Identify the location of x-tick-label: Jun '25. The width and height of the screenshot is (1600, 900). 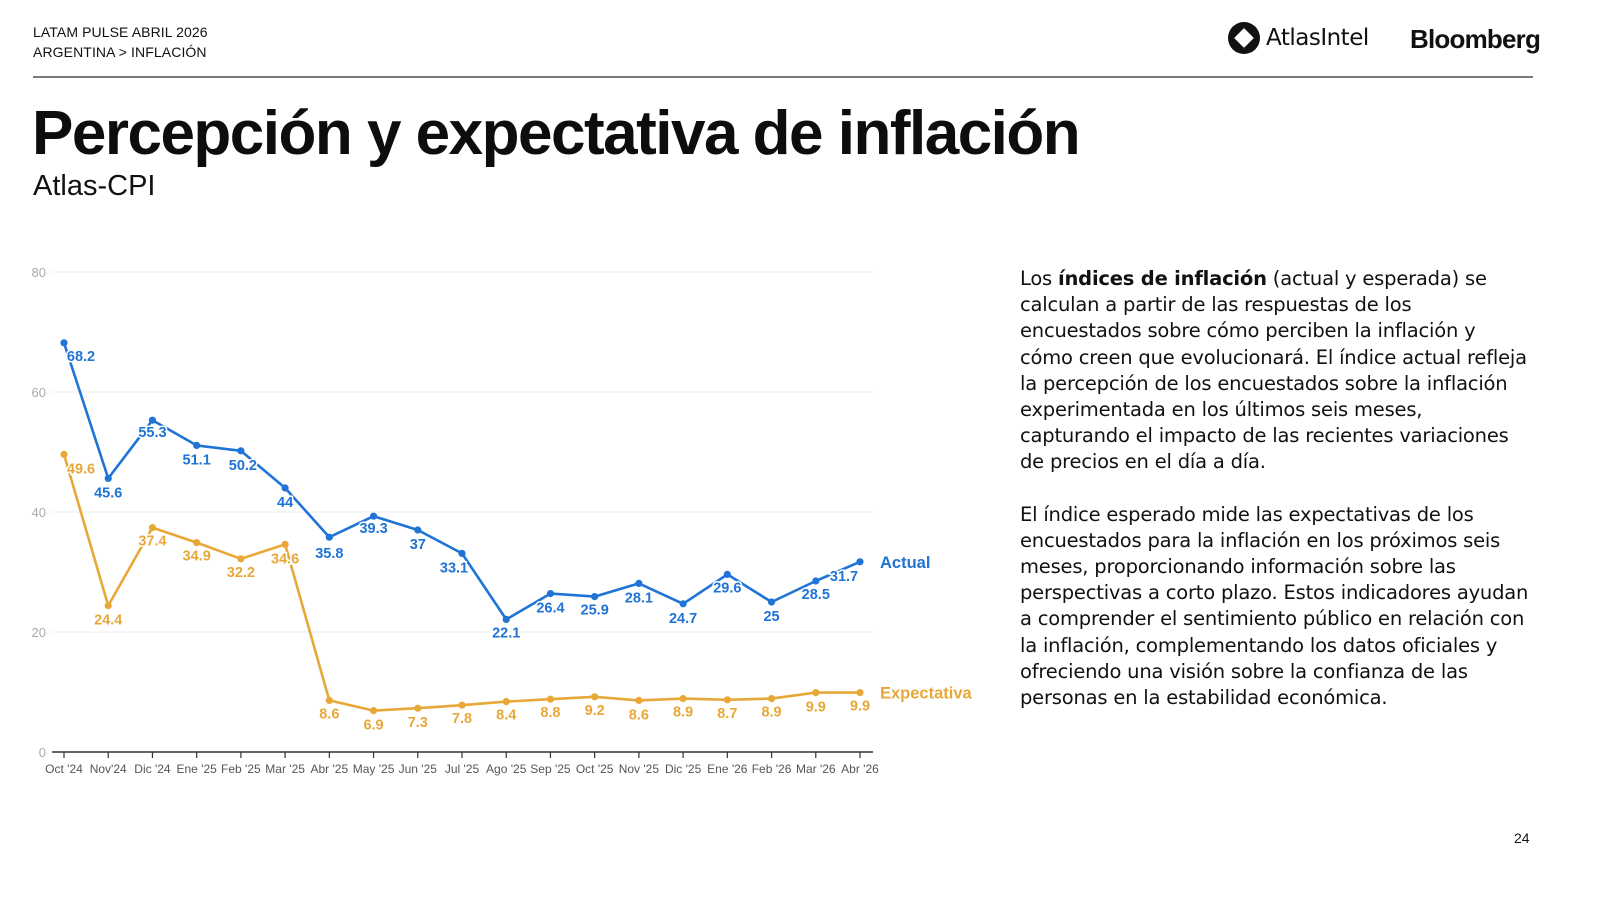
(418, 769).